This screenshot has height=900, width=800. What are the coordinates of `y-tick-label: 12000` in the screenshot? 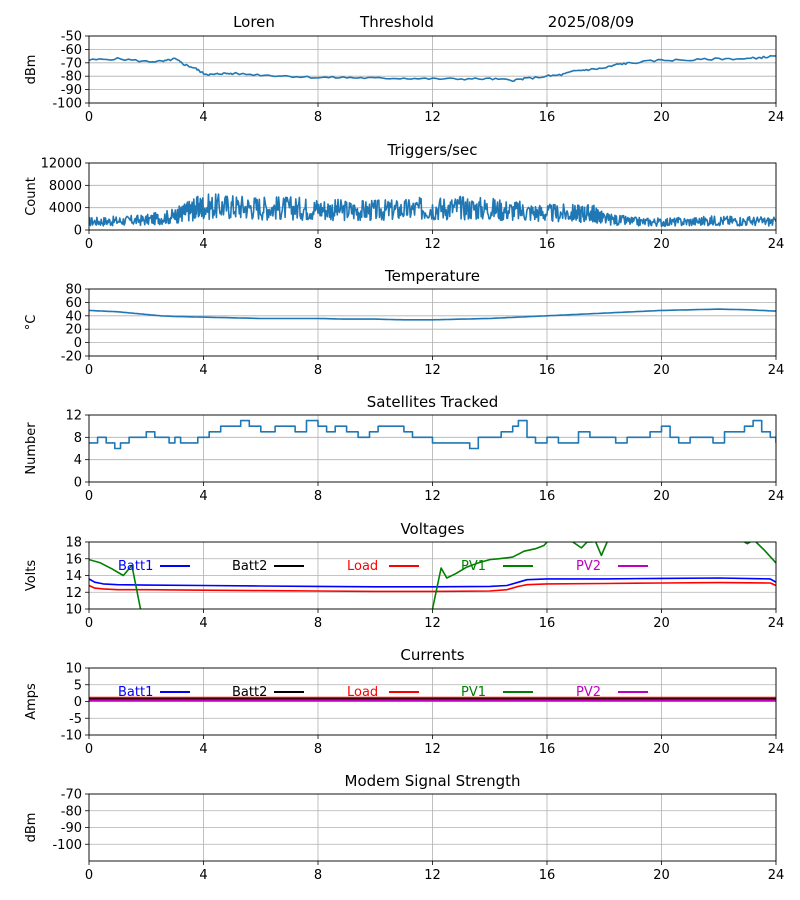 It's located at (61, 164).